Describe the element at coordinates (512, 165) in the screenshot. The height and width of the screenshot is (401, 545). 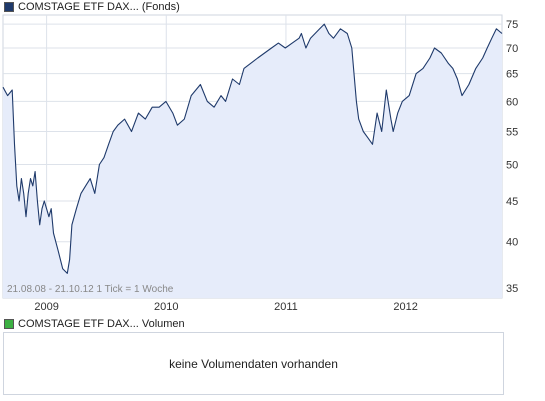
I see `y-tick-label: 50` at that location.